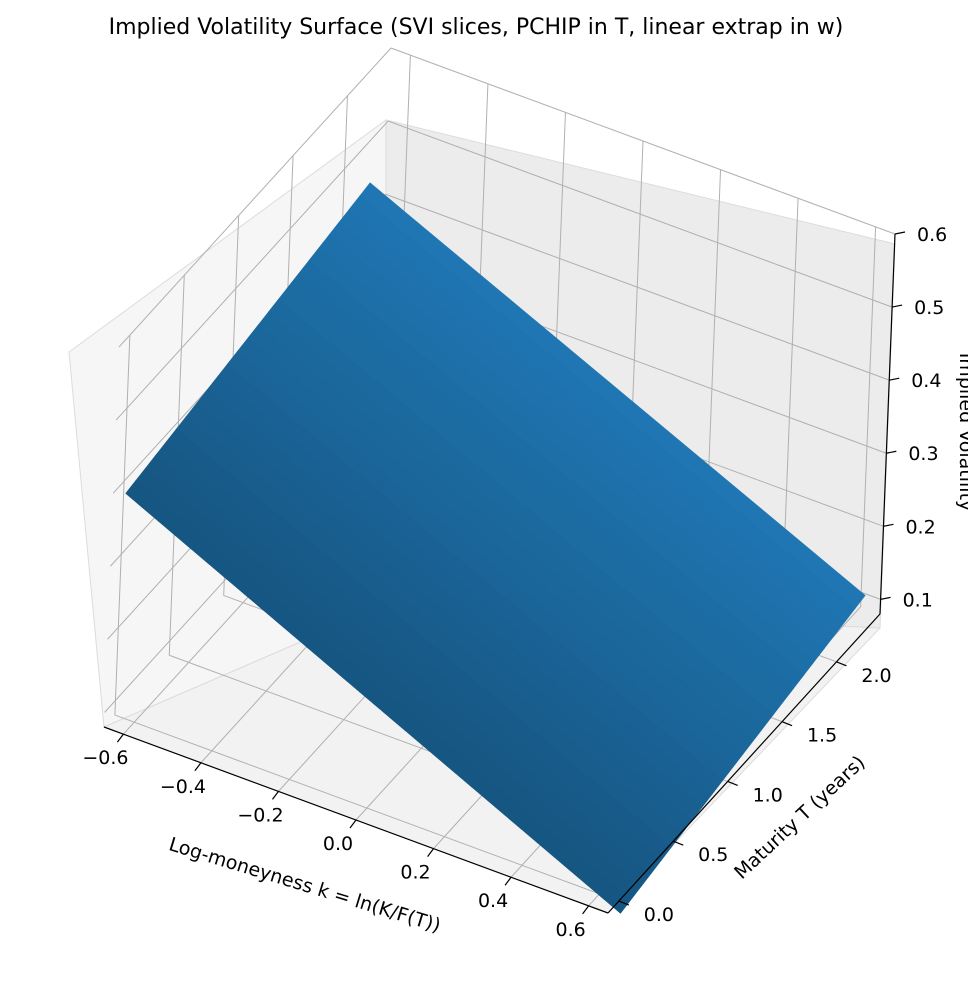 Image resolution: width=968 pixels, height=985 pixels. What do you see at coordinates (713, 855) in the screenshot?
I see `y-tick-label: 0.5` at bounding box center [713, 855].